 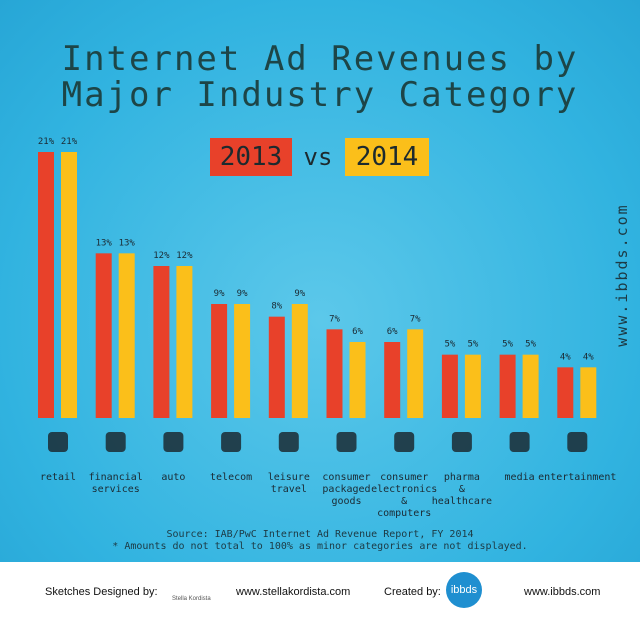 What do you see at coordinates (231, 477) in the screenshot?
I see `category-label: telecom` at bounding box center [231, 477].